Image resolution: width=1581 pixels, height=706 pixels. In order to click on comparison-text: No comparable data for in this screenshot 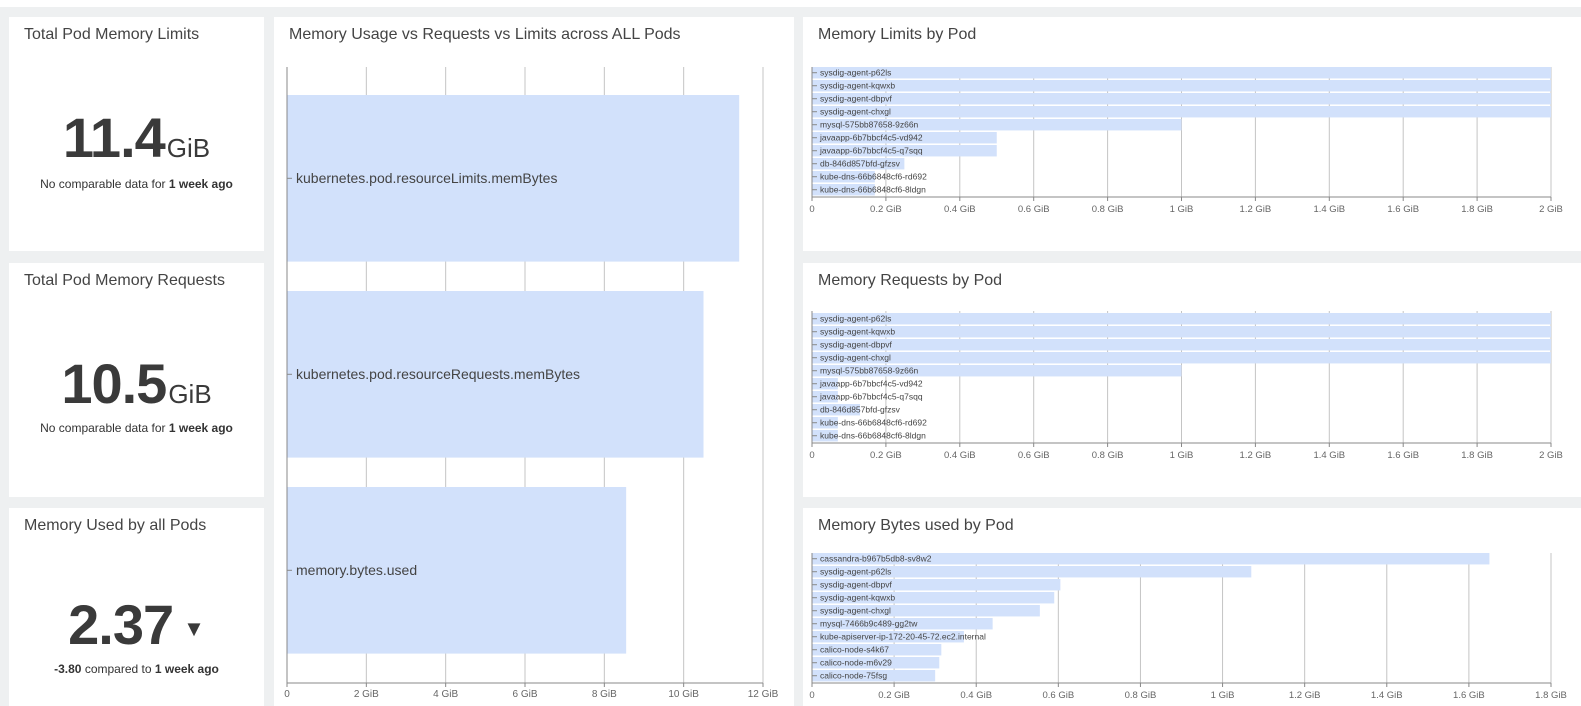, I will do `click(103, 184)`.